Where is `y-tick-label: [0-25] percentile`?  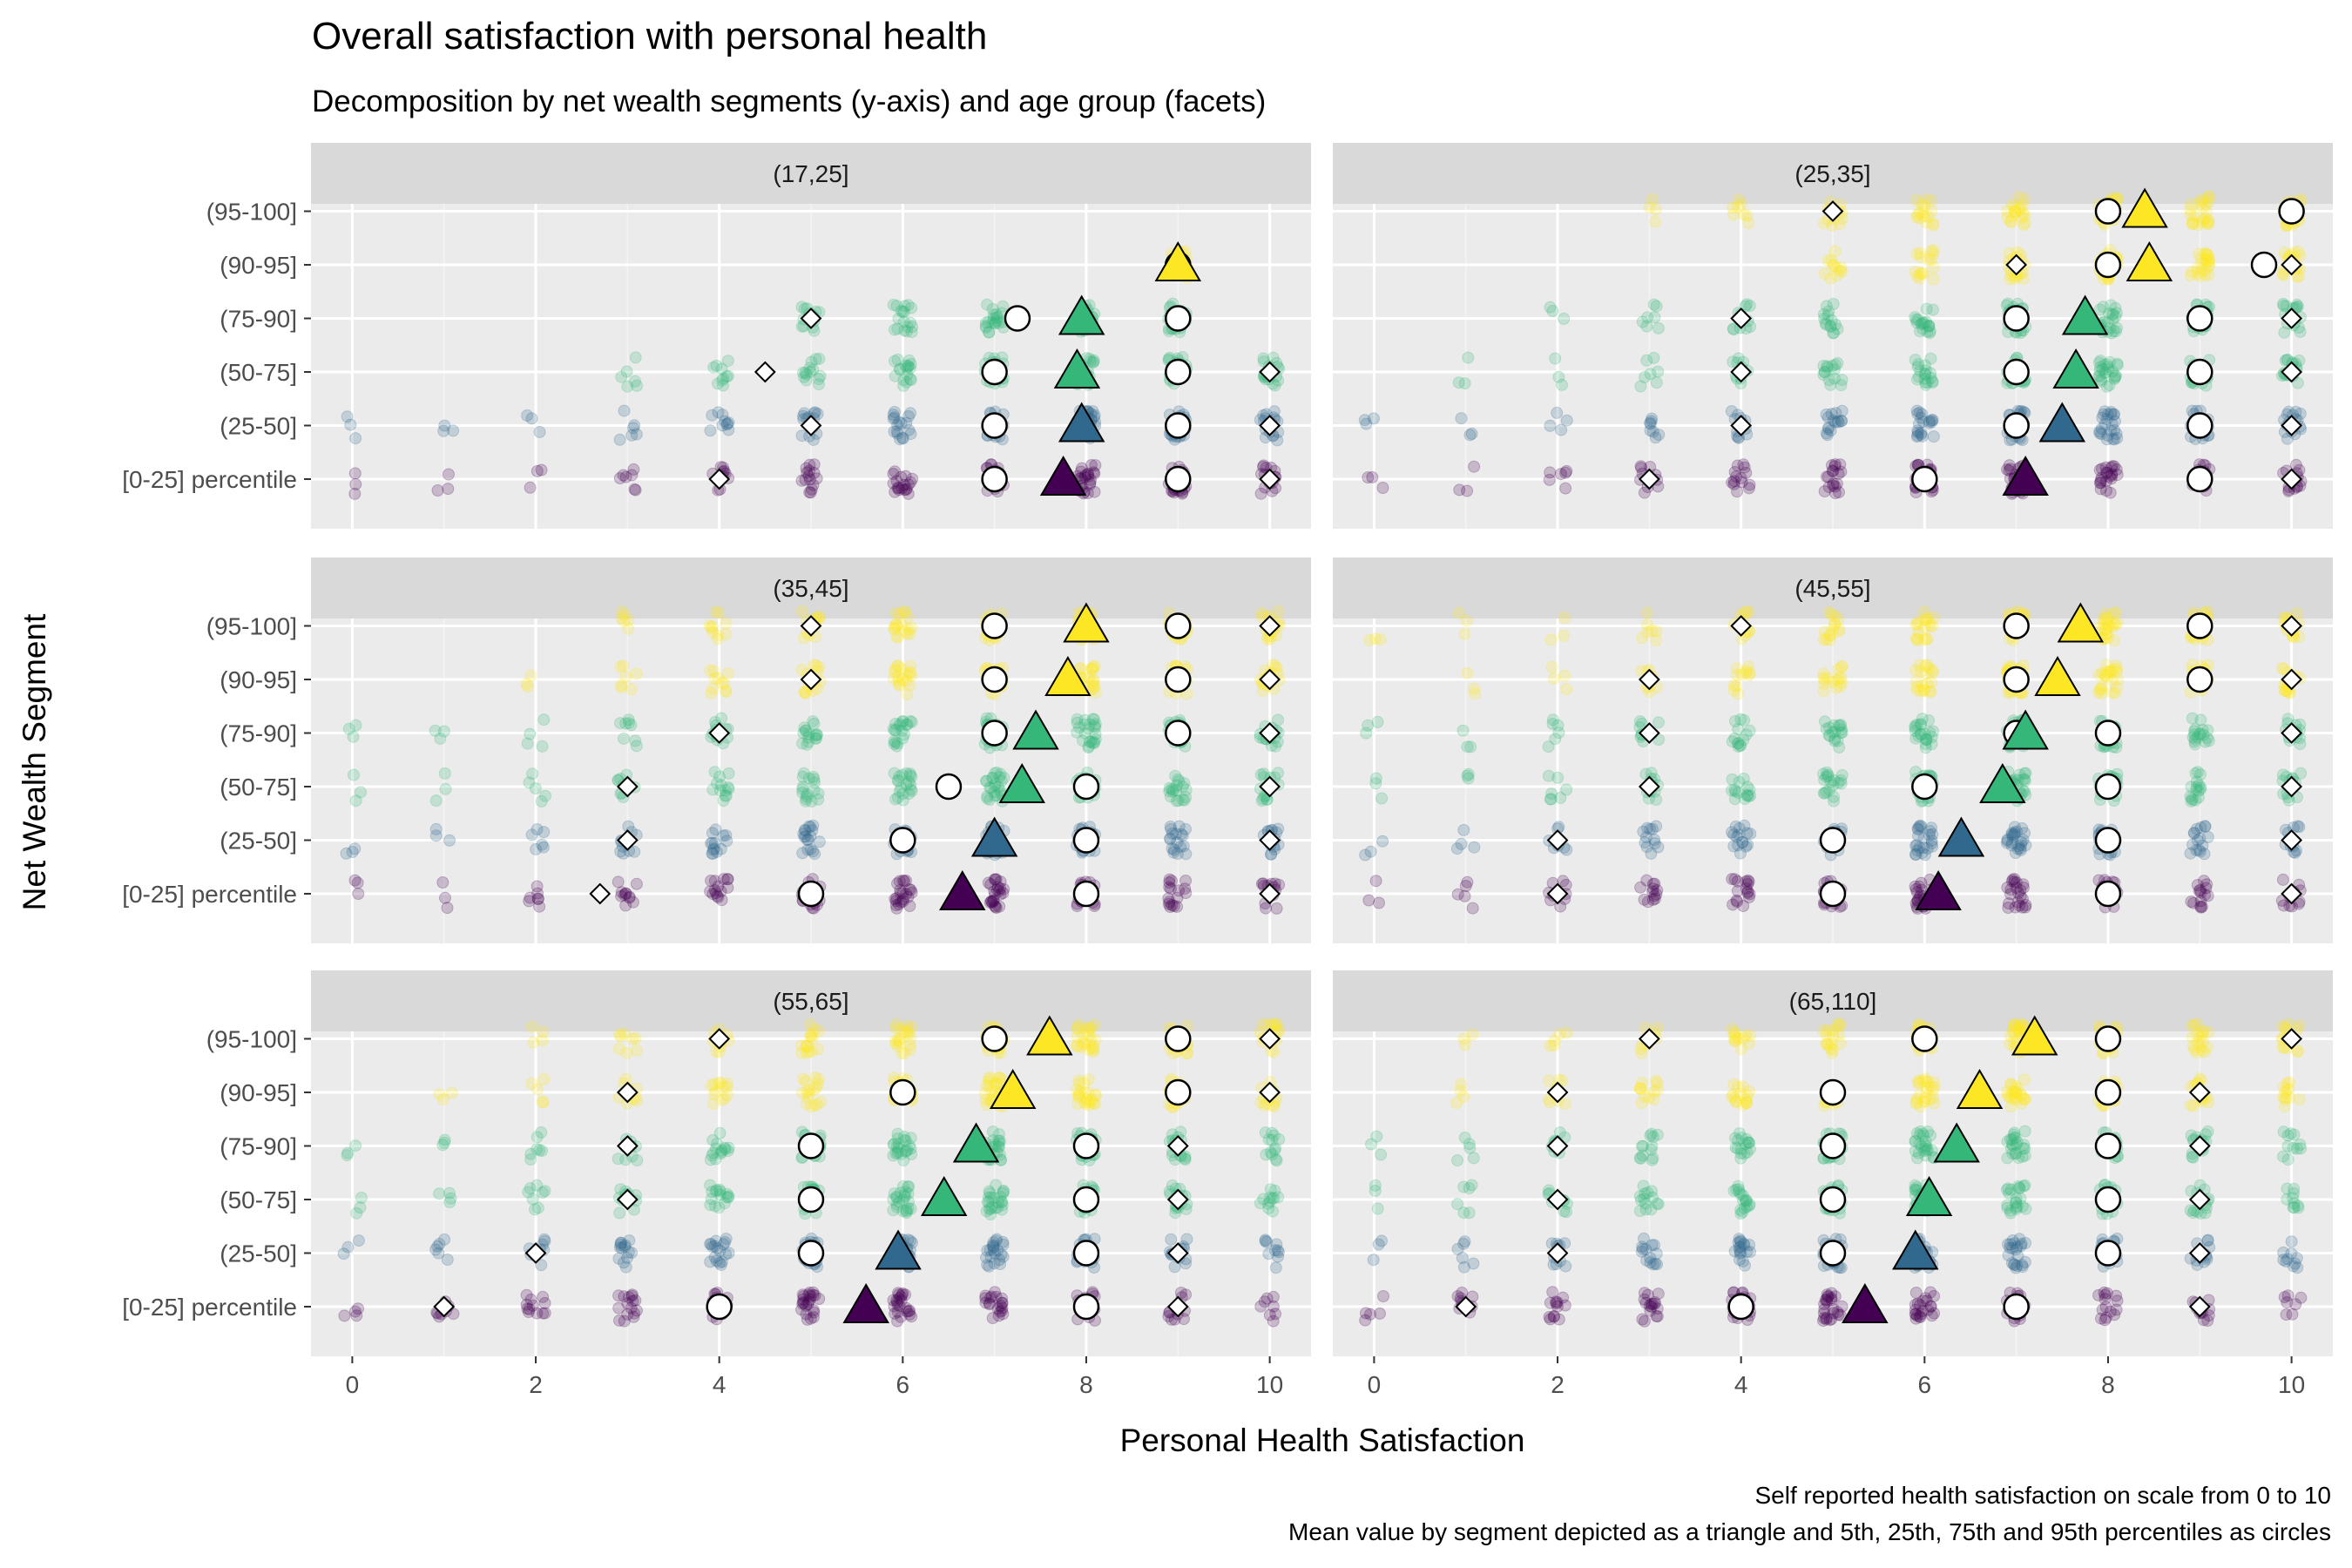
y-tick-label: [0-25] percentile is located at coordinates (209, 895).